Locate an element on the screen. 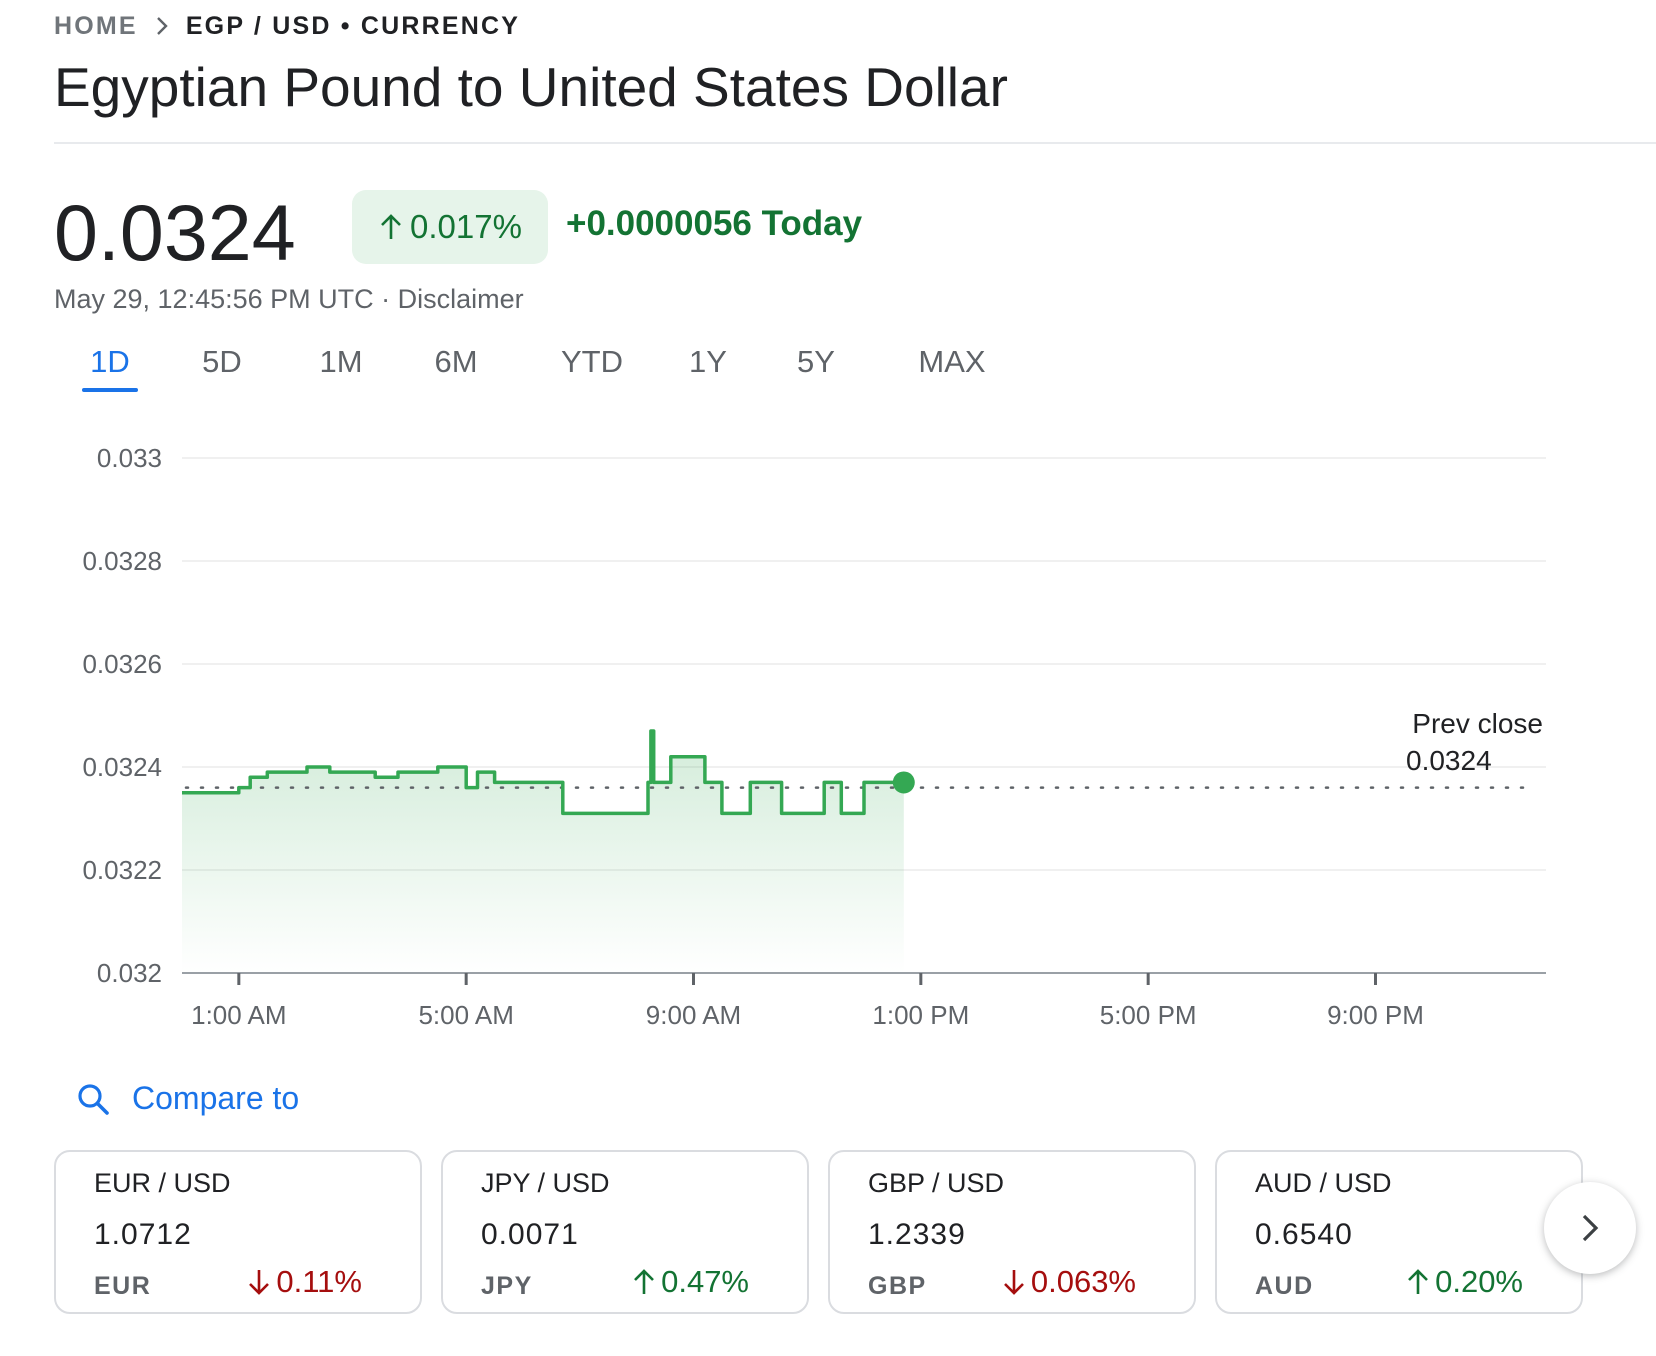  card-code: EUR is located at coordinates (123, 1286).